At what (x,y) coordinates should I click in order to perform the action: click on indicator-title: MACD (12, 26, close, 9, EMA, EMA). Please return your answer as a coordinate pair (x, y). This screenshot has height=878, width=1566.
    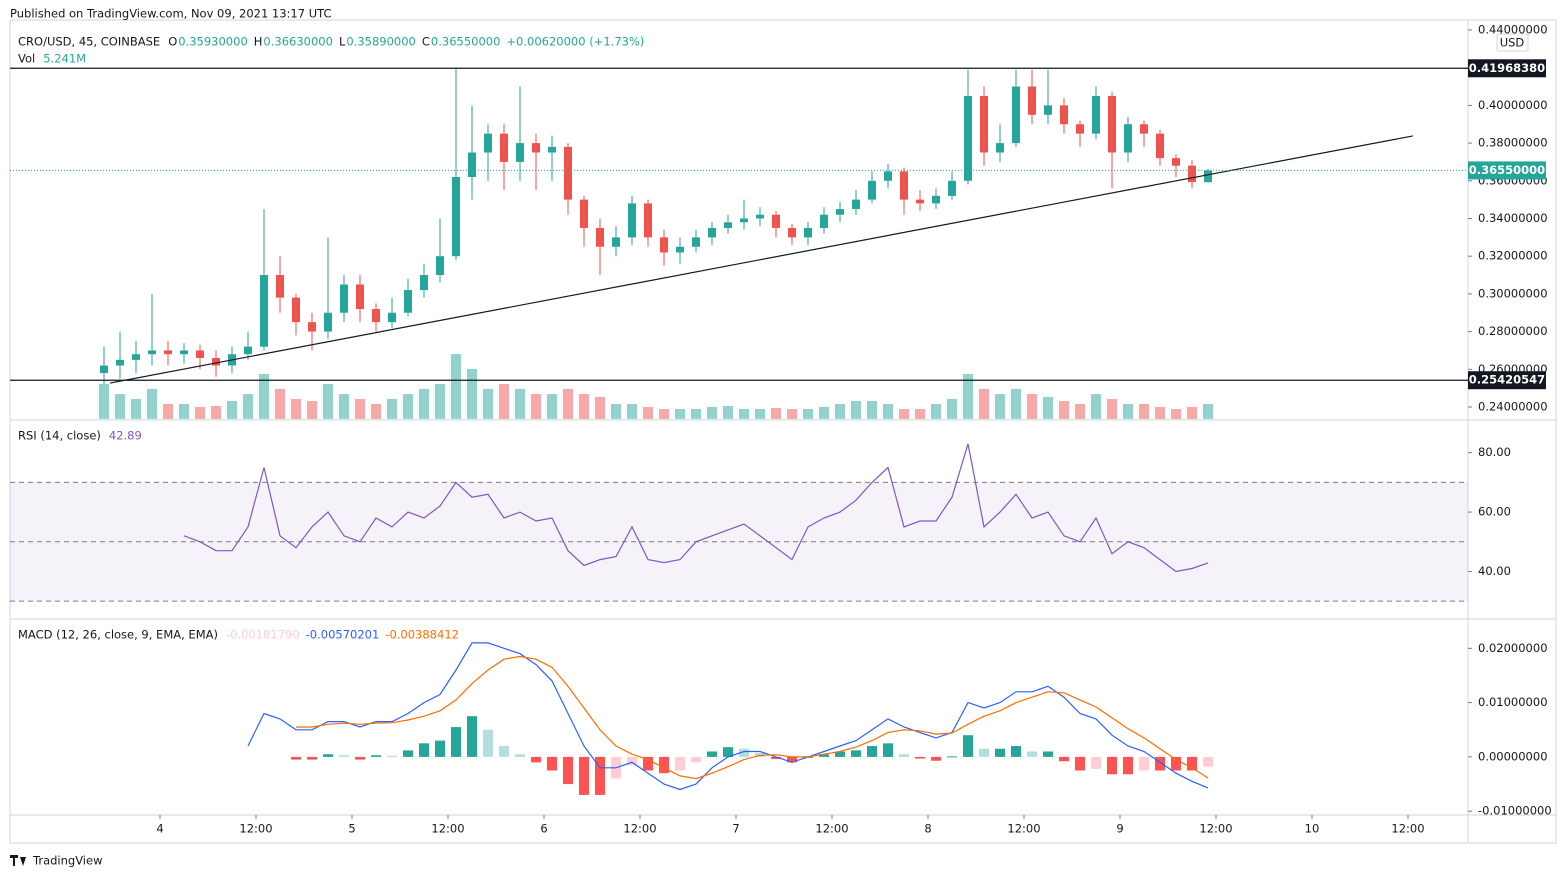
    Looking at the image, I should click on (118, 635).